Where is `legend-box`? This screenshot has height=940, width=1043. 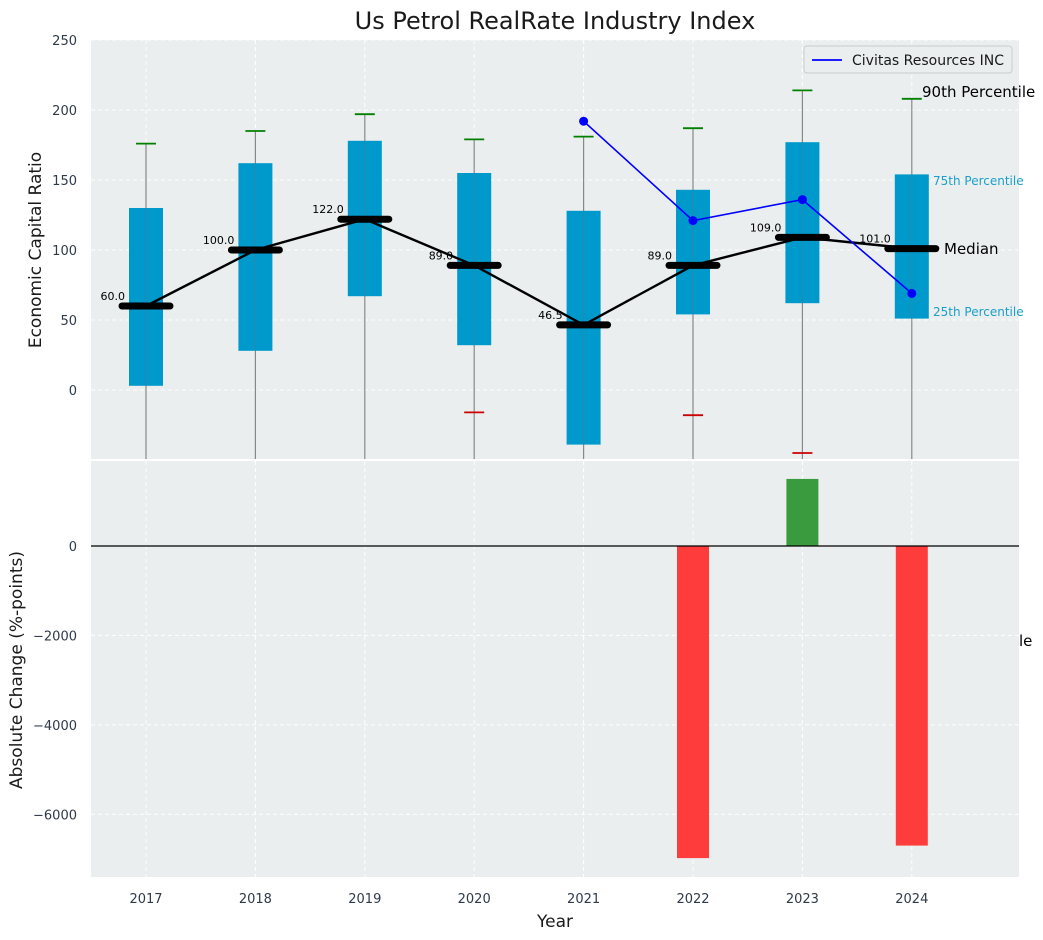
legend-box is located at coordinates (908, 59).